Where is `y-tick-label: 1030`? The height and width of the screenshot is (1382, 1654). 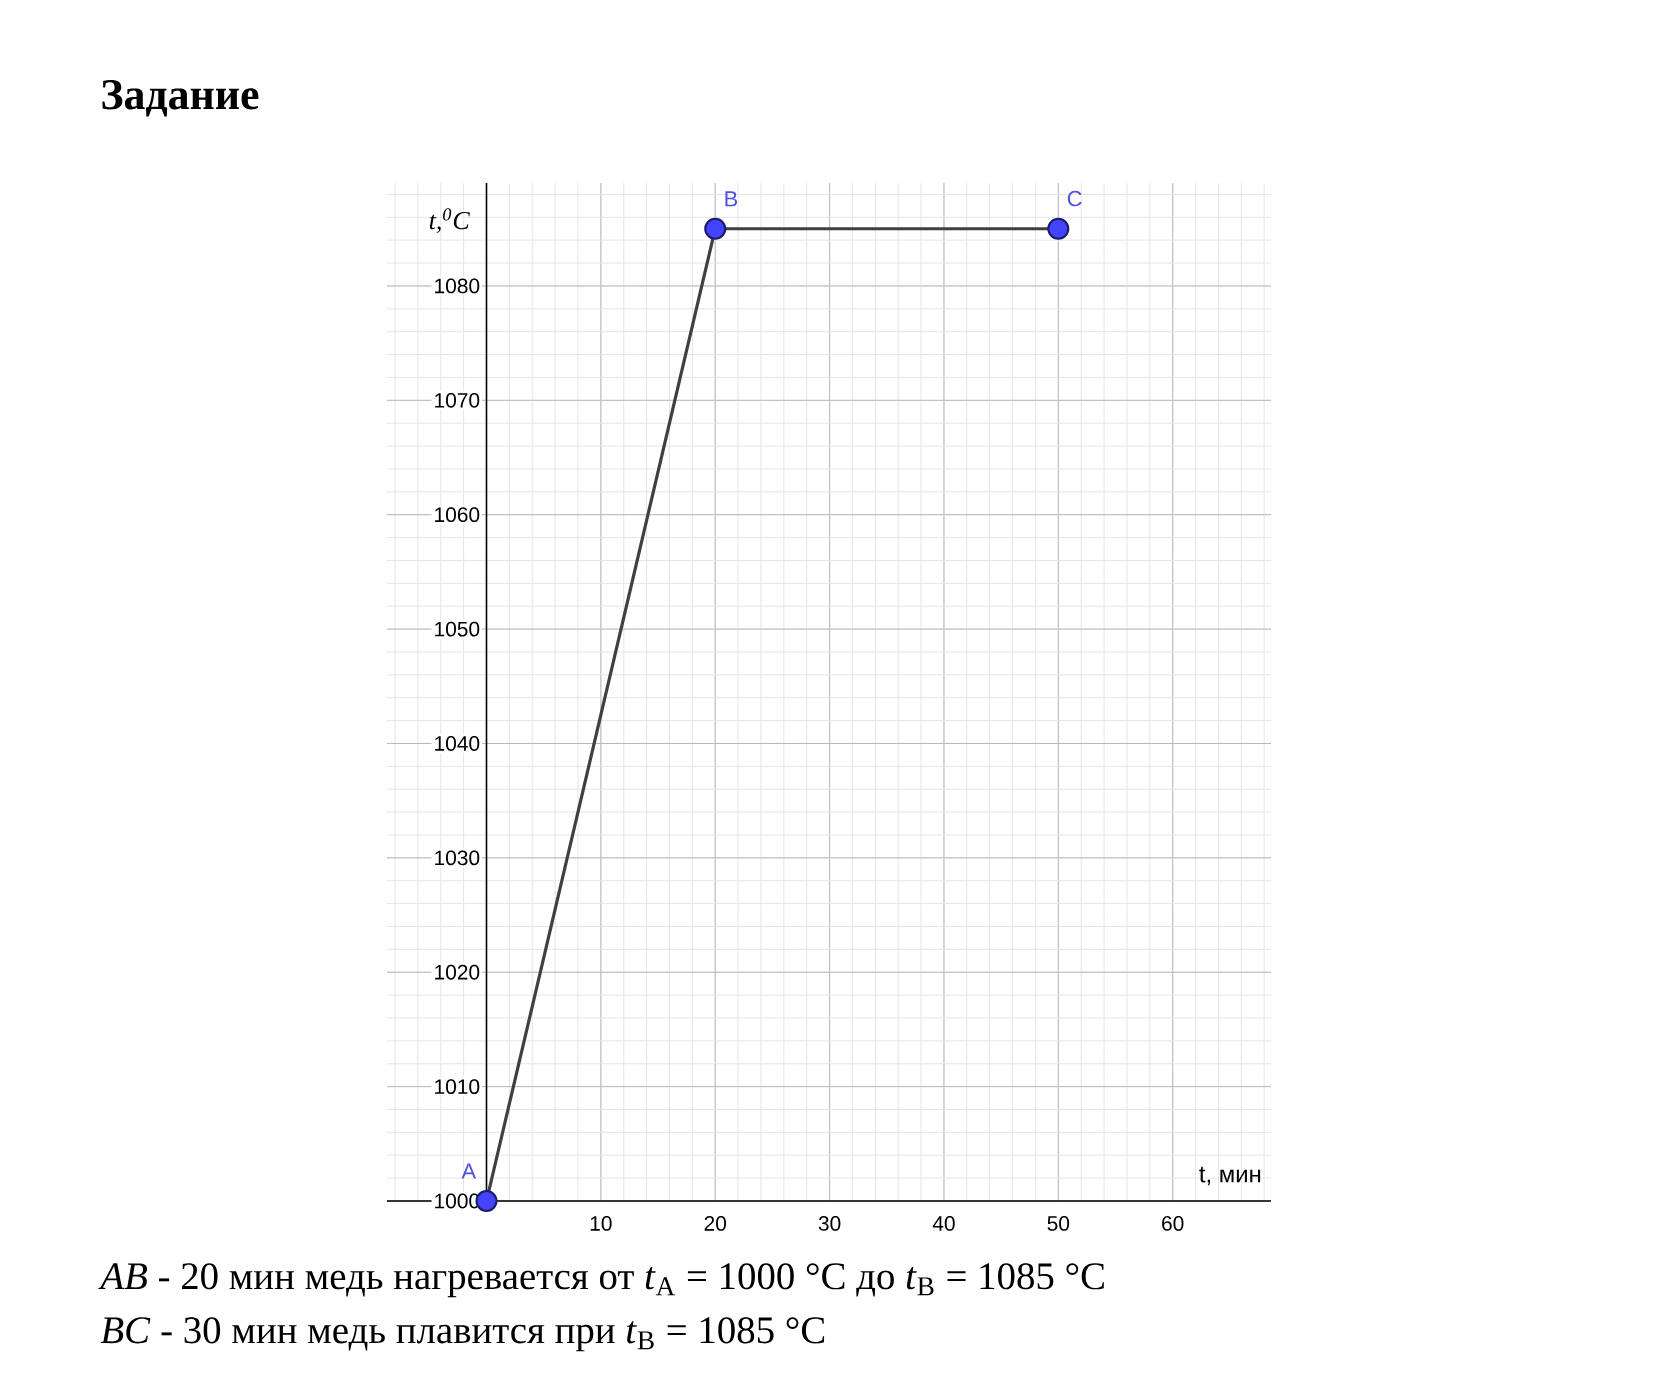 y-tick-label: 1030 is located at coordinates (457, 858).